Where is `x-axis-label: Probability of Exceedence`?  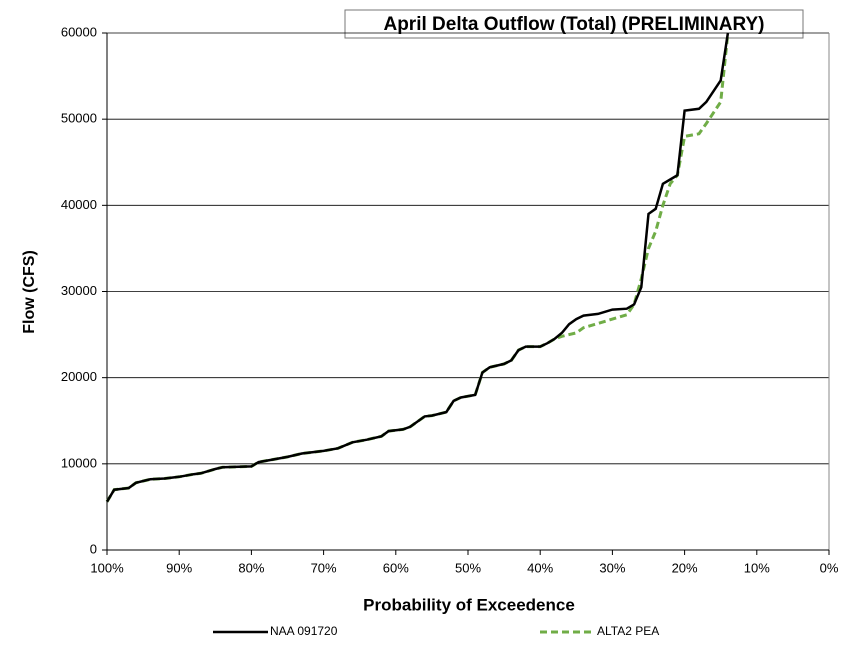 x-axis-label: Probability of Exceedence is located at coordinates (469, 604).